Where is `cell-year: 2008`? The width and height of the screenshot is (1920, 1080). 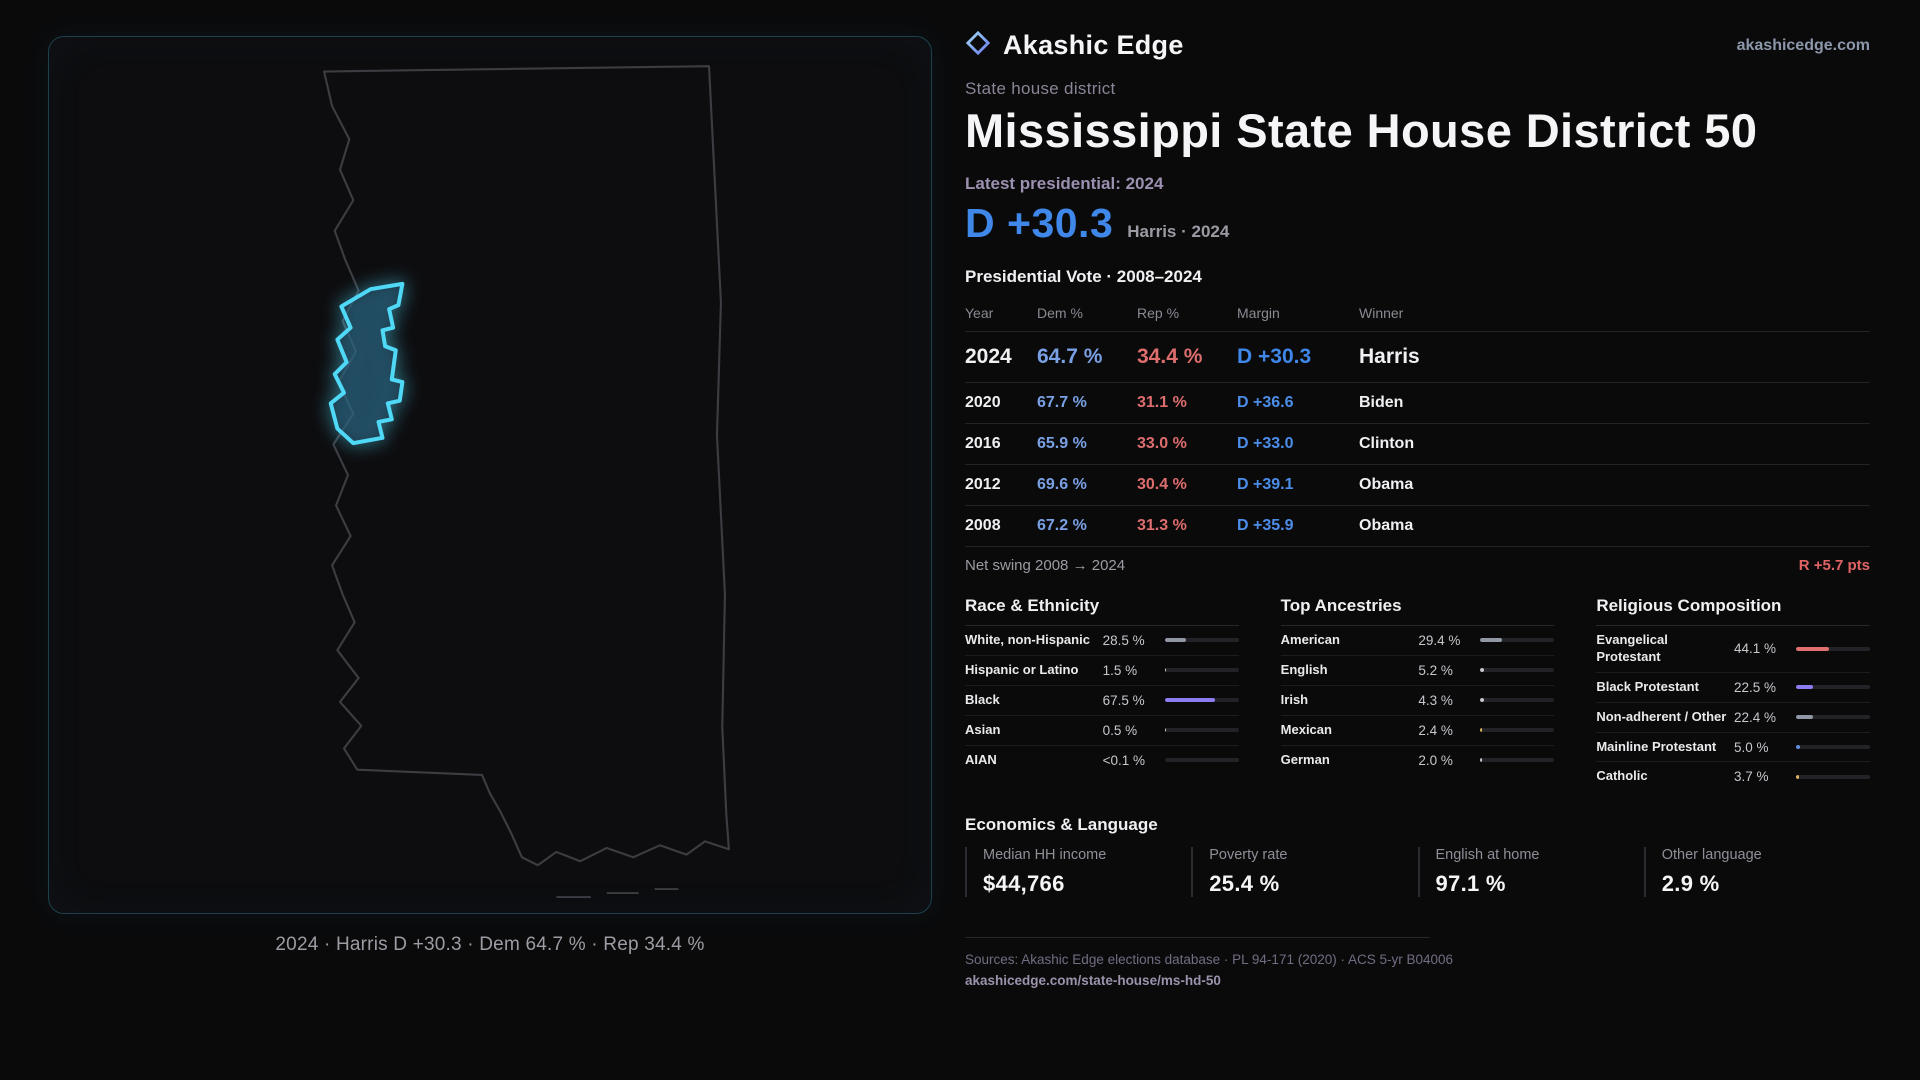
cell-year: 2008 is located at coordinates (983, 525).